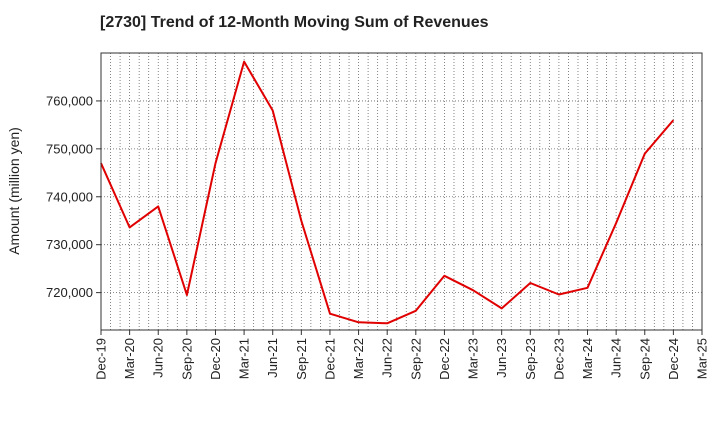  What do you see at coordinates (702, 358) in the screenshot?
I see `x-tick-label: Mar-25` at bounding box center [702, 358].